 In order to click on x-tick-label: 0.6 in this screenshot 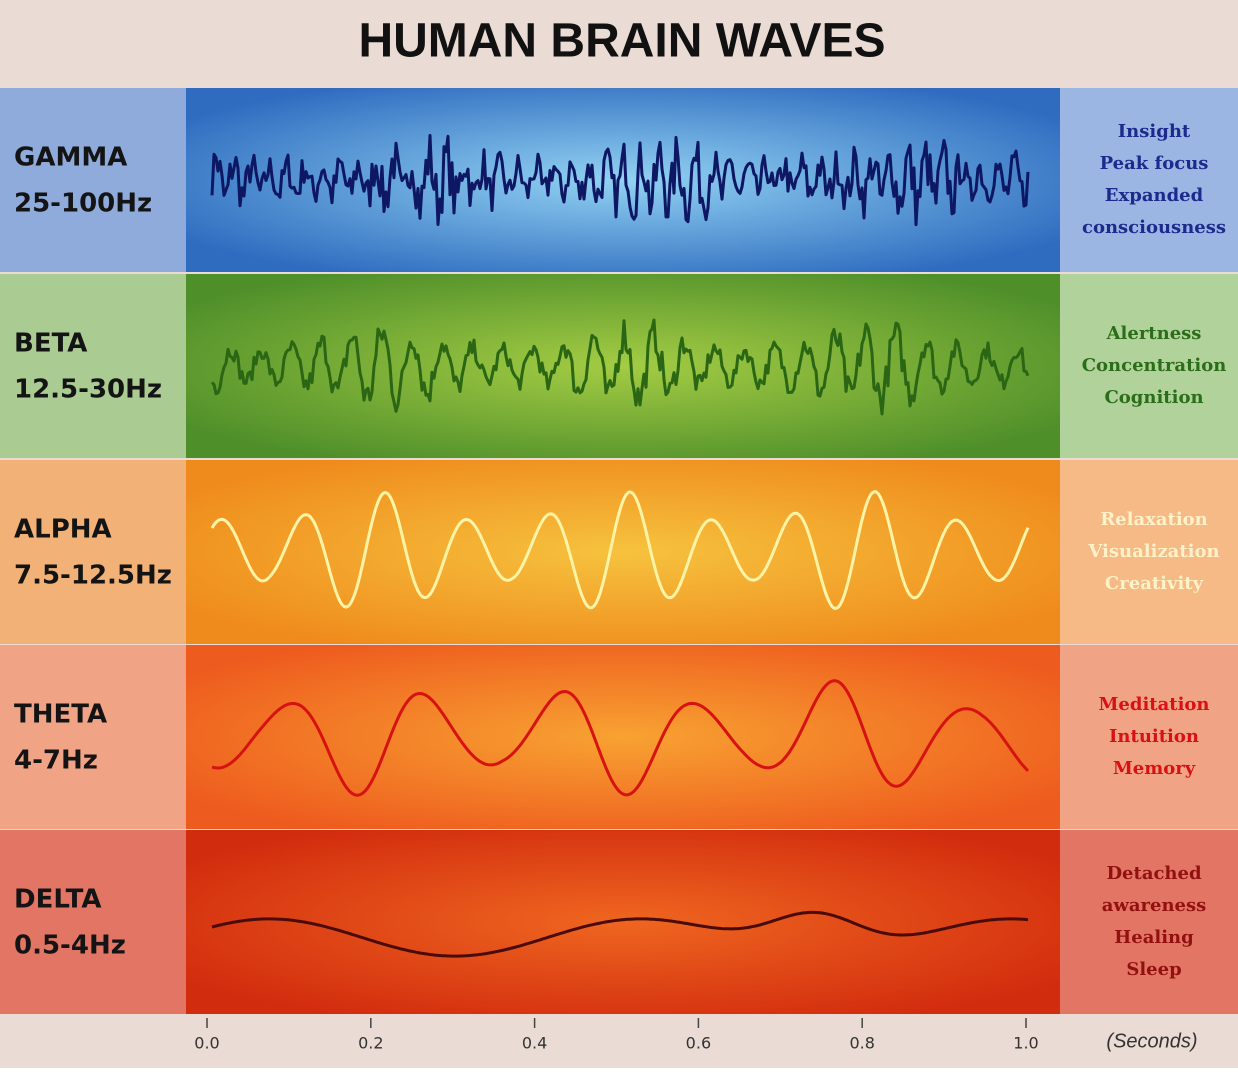, I will do `click(698, 1043)`.